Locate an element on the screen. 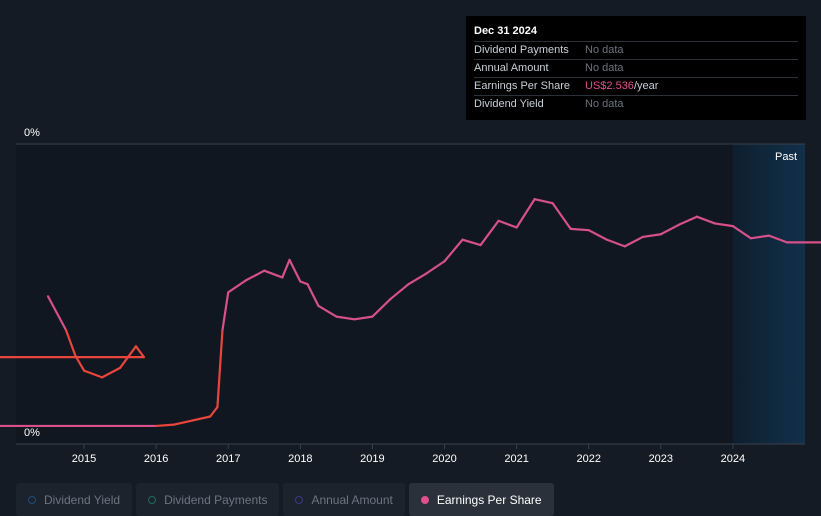  legend-annual-amount: Annual Amount is located at coordinates (344, 499).